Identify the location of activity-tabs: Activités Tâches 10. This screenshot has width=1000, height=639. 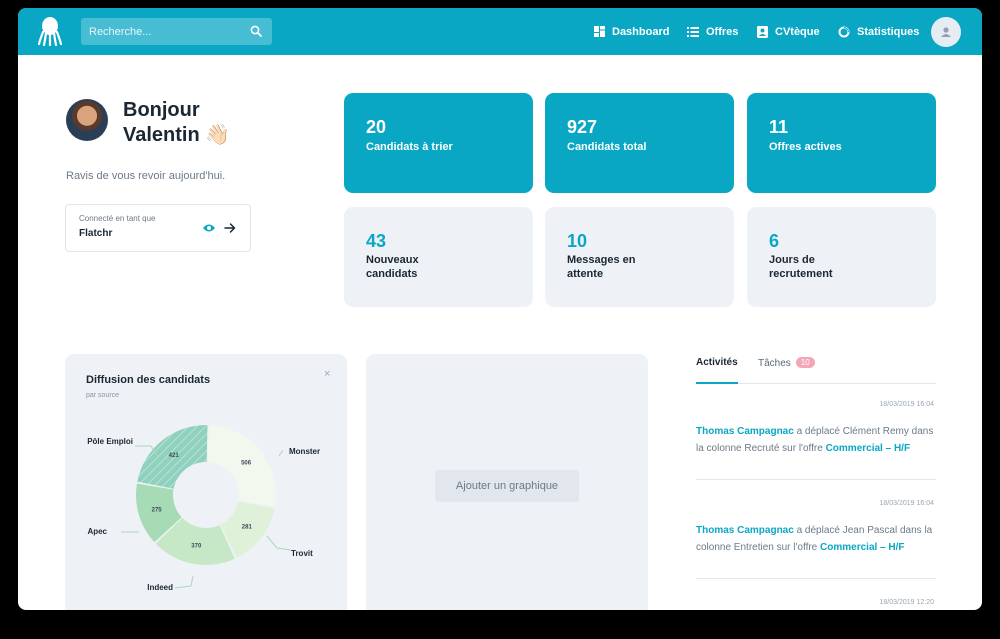
(816, 366).